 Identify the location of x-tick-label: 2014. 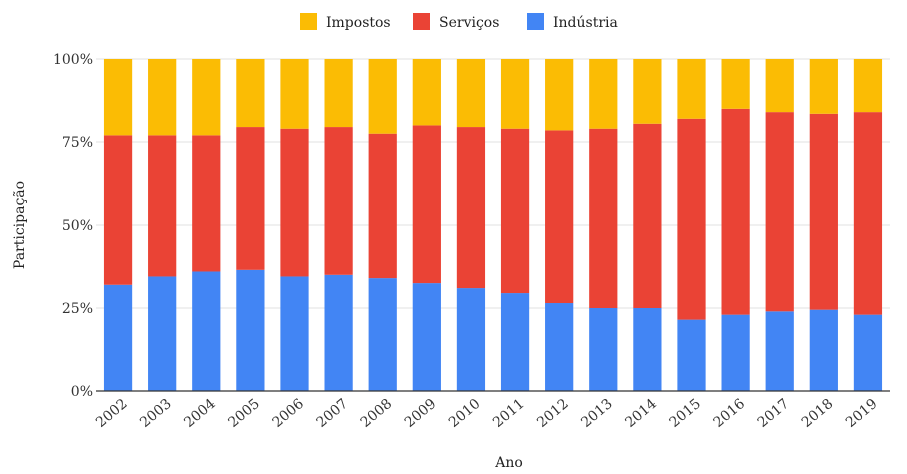
(641, 413).